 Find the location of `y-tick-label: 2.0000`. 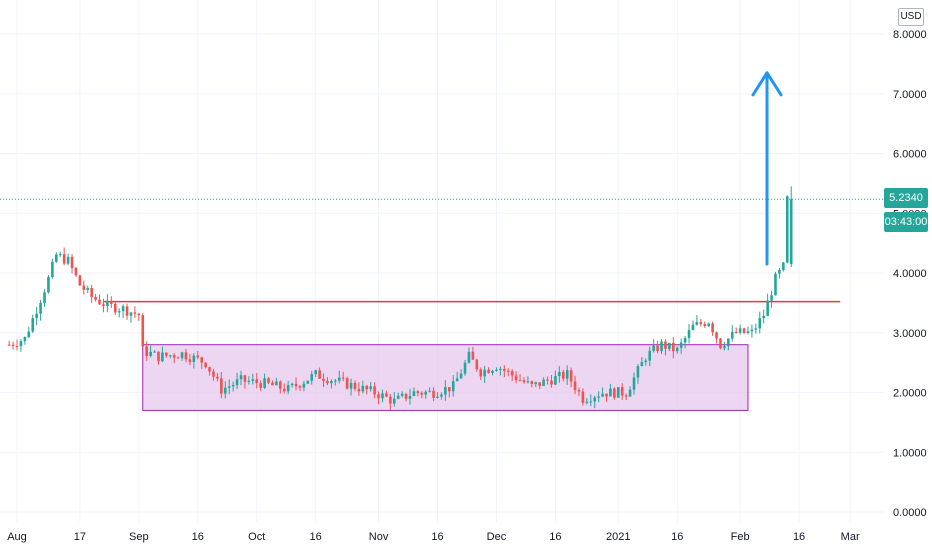

y-tick-label: 2.0000 is located at coordinates (910, 394).